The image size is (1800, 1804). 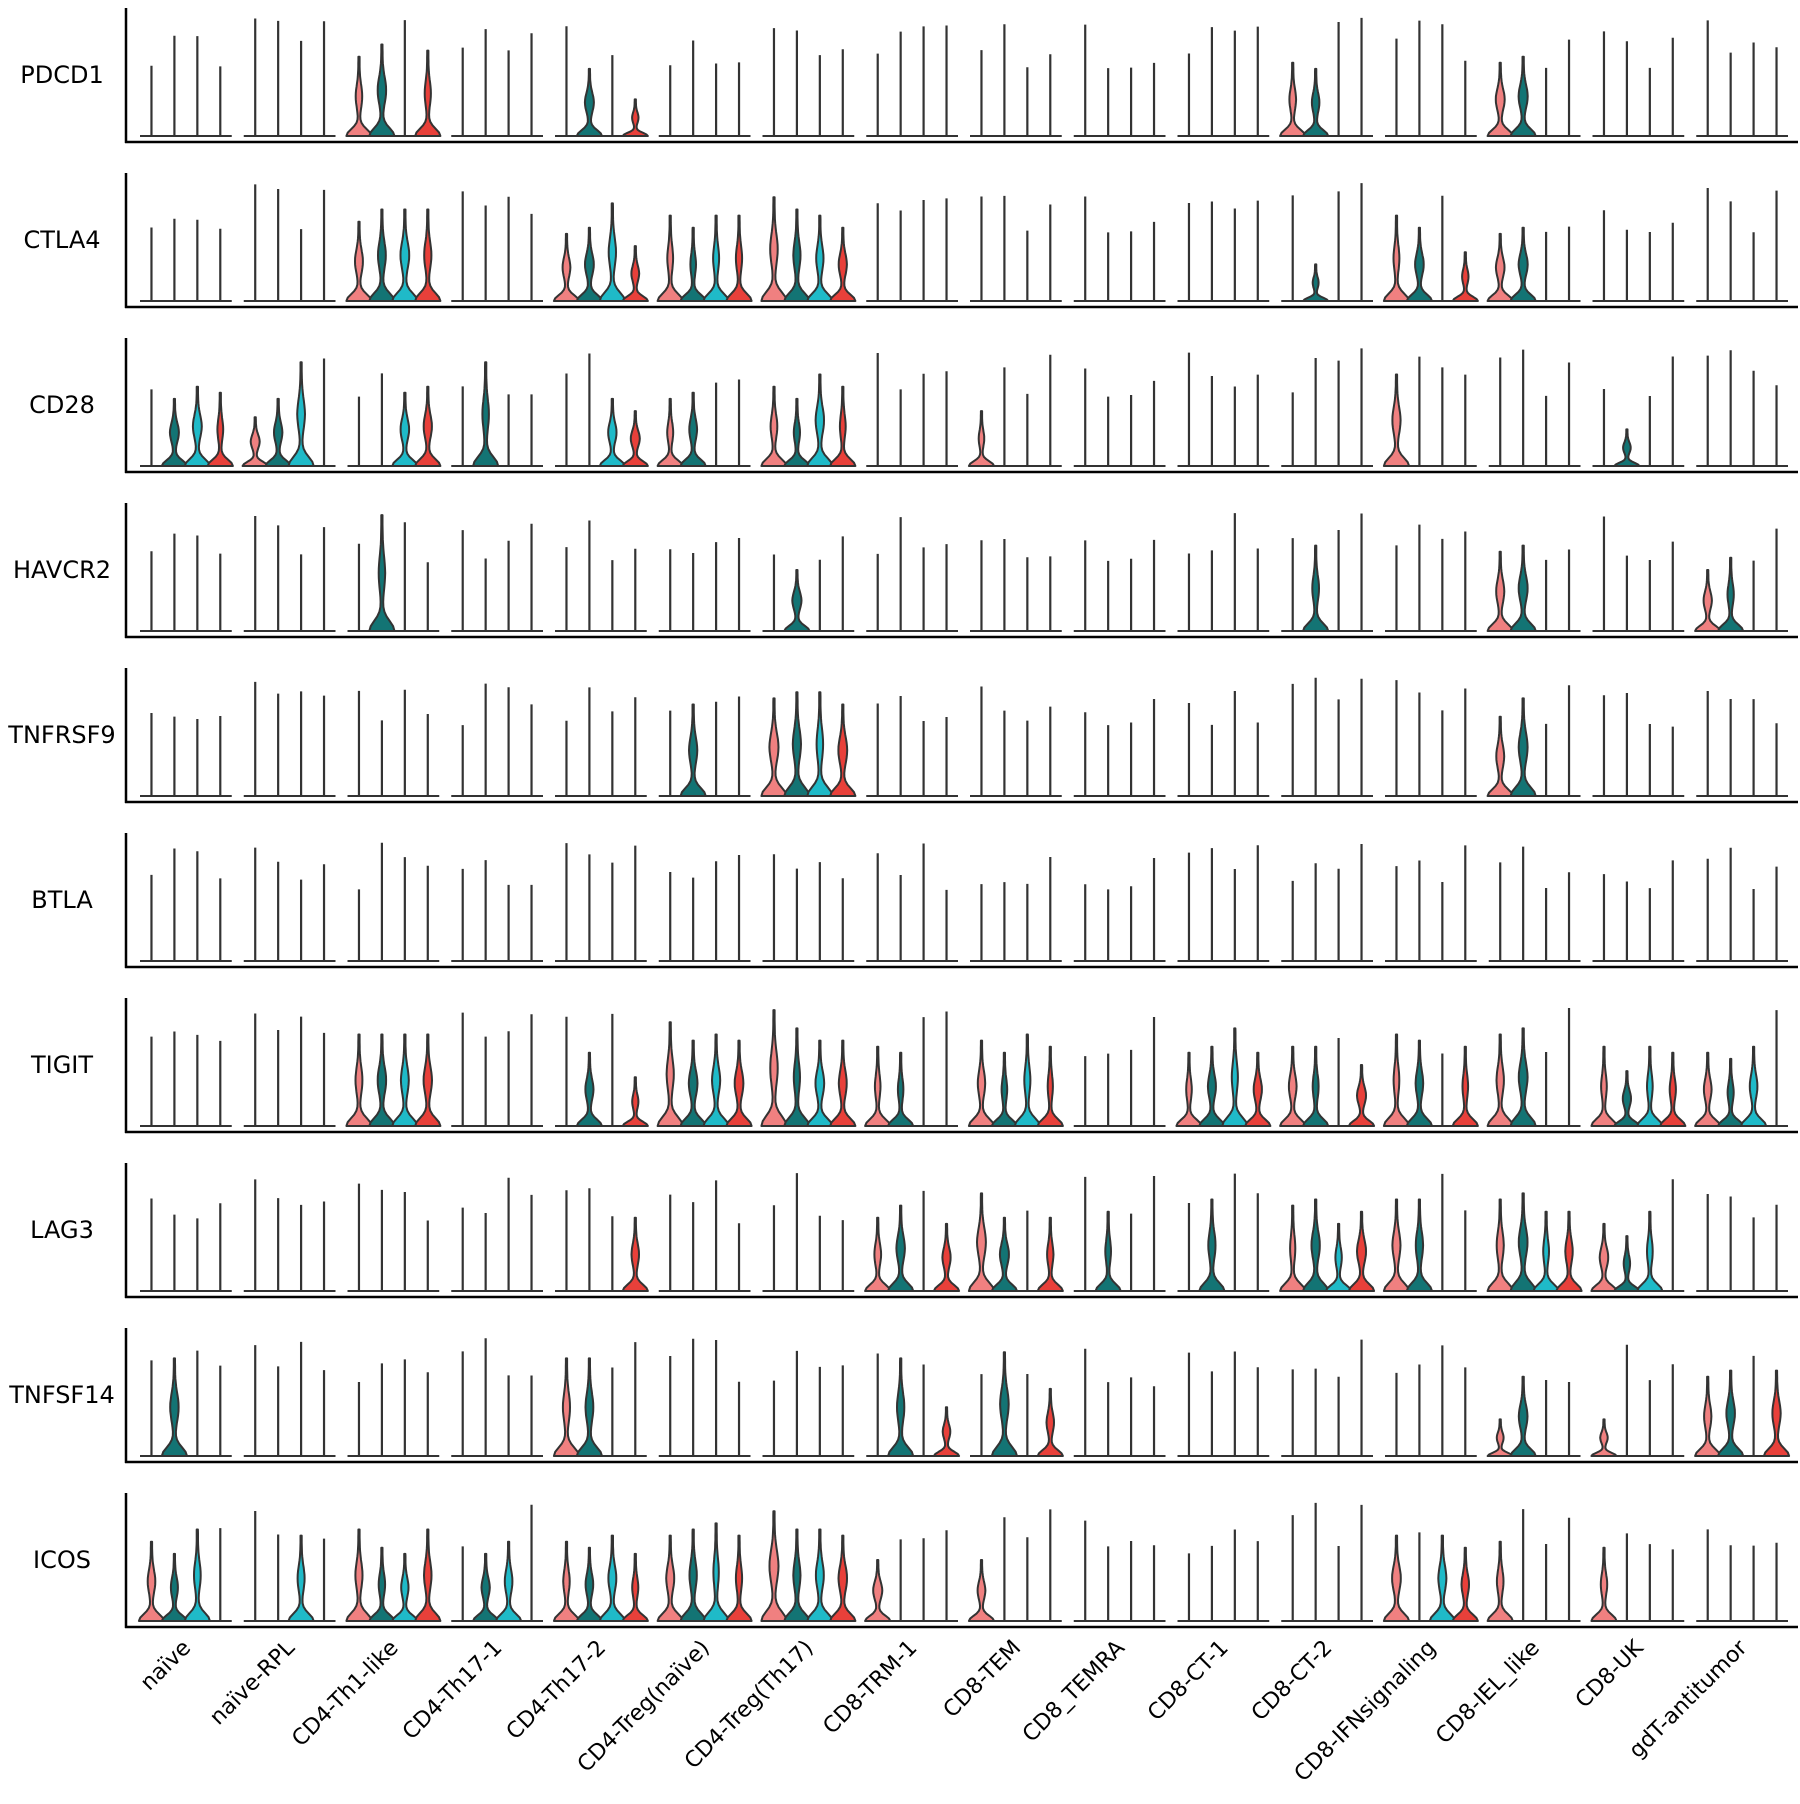 I want to click on gene-row-havcr2: HAVCR2, so click(x=905, y=571).